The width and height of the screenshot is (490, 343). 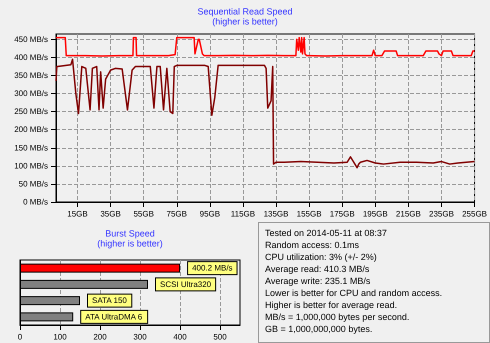 What do you see at coordinates (331, 305) in the screenshot?
I see `text: Higher is better for average read.` at bounding box center [331, 305].